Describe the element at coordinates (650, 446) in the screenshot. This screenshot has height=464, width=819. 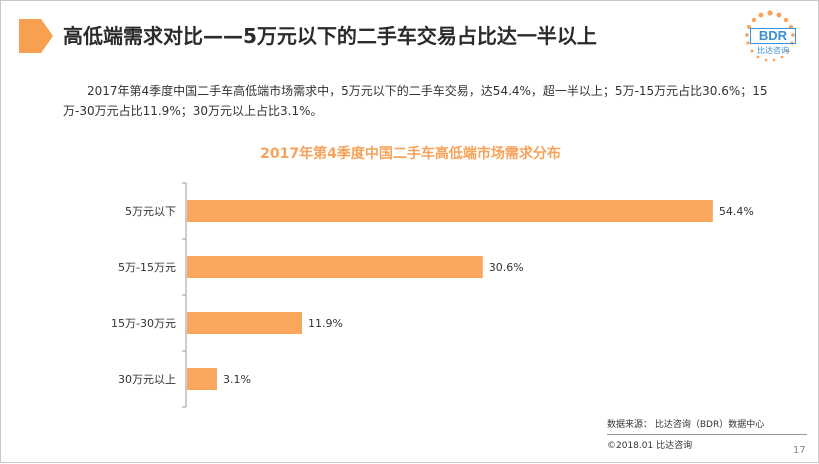
I see `copyright: ©2018.01 比达咨询` at that location.